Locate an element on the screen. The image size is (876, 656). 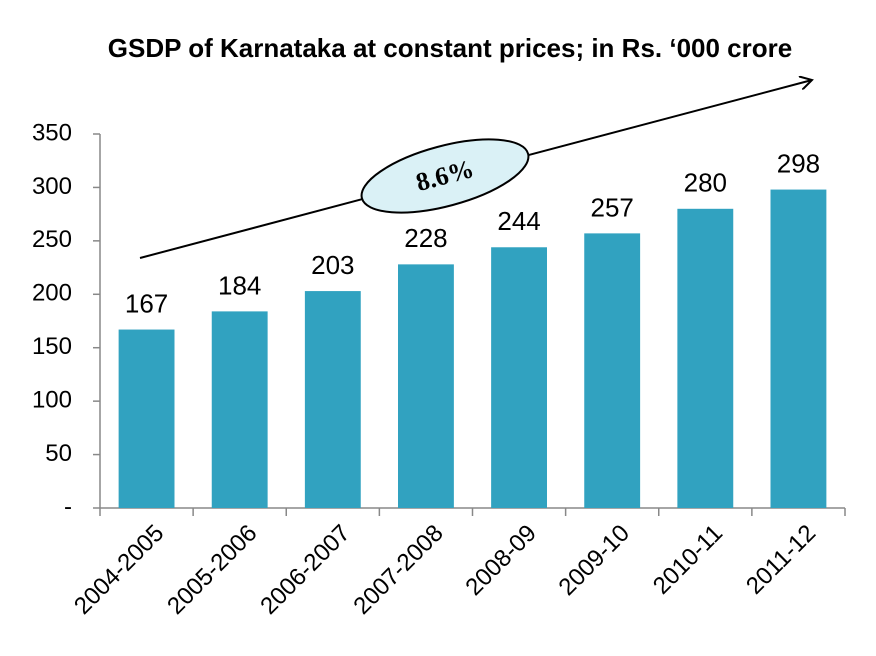
y-tick-label: 200 is located at coordinates (52, 293).